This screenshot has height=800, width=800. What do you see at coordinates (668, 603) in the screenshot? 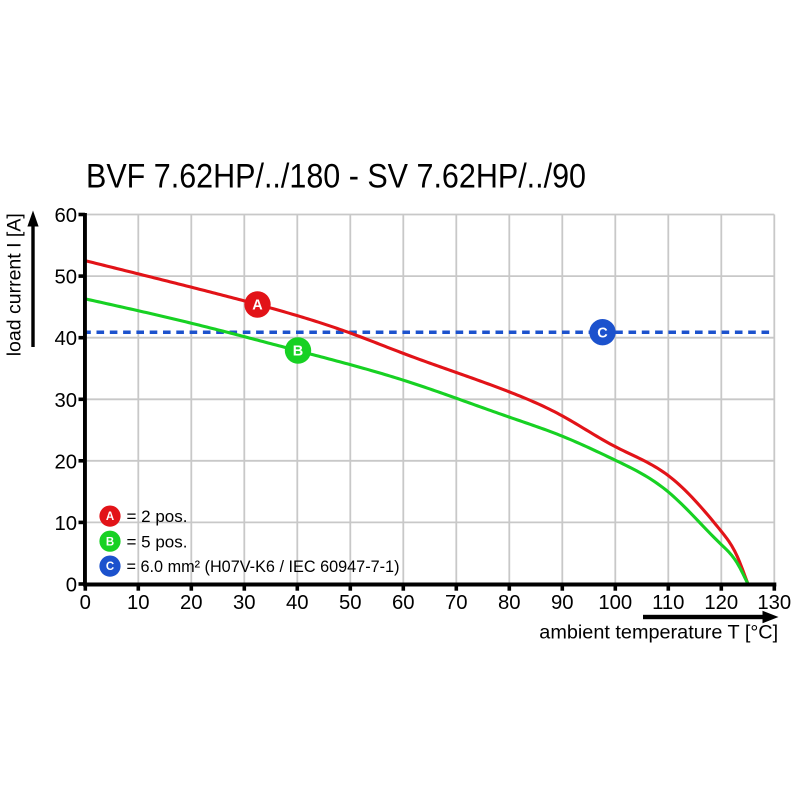
I see `svg-text: 110` at bounding box center [668, 603].